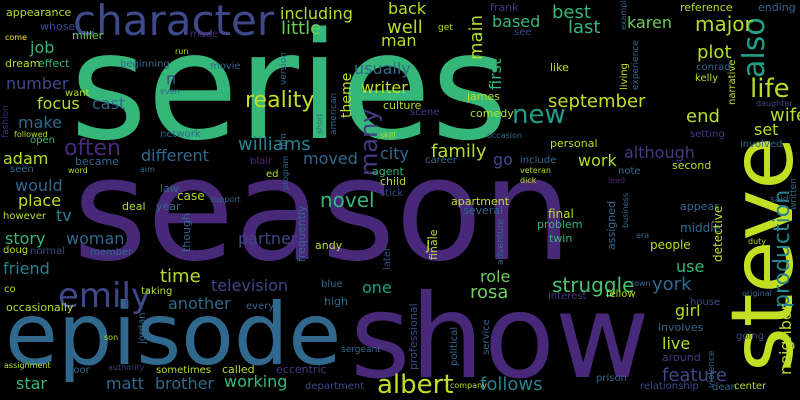 This screenshot has height=400, width=800. I want to click on word-said: said, so click(779, 200).